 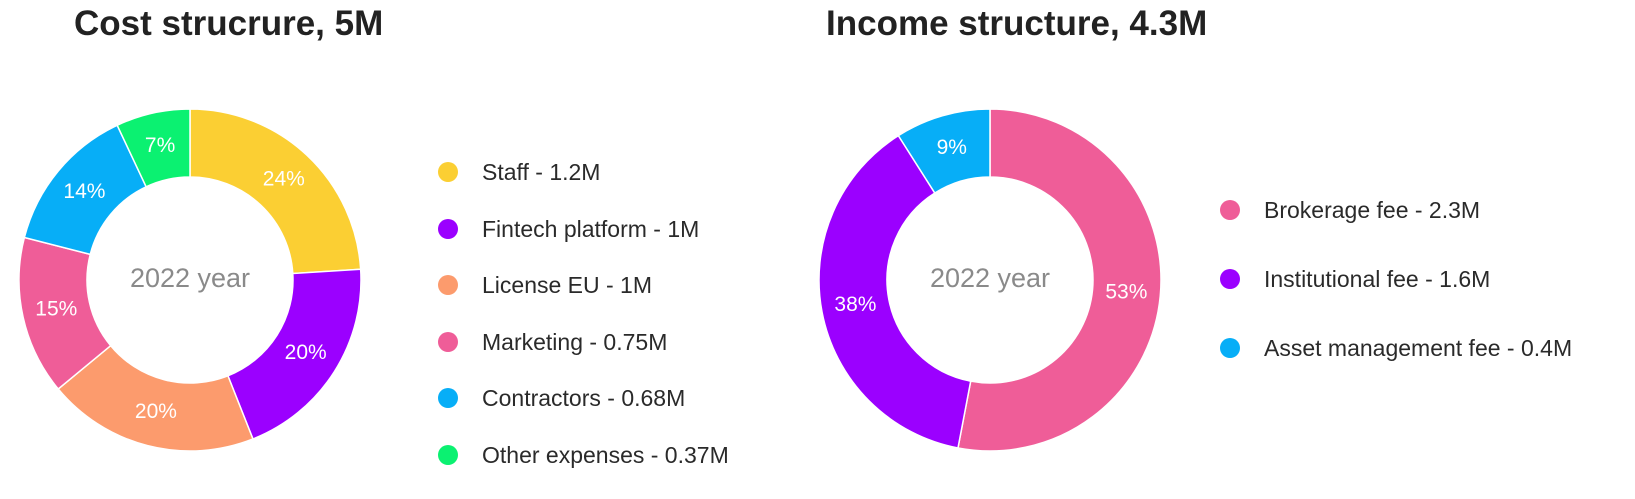 I want to click on legend-label: Asset management fee - 0.4M, so click(x=1418, y=348).